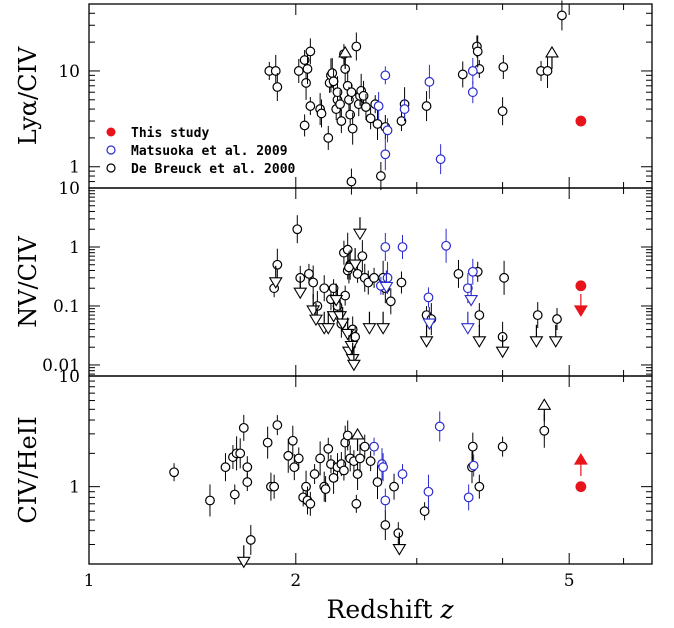  I want to click on x-tick-label: 2, so click(295, 581).